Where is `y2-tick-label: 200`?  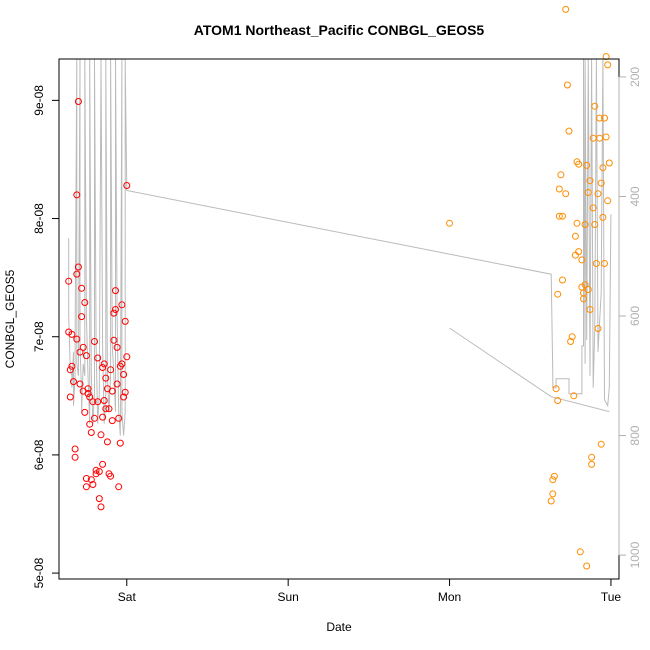
y2-tick-label: 200 is located at coordinates (635, 77).